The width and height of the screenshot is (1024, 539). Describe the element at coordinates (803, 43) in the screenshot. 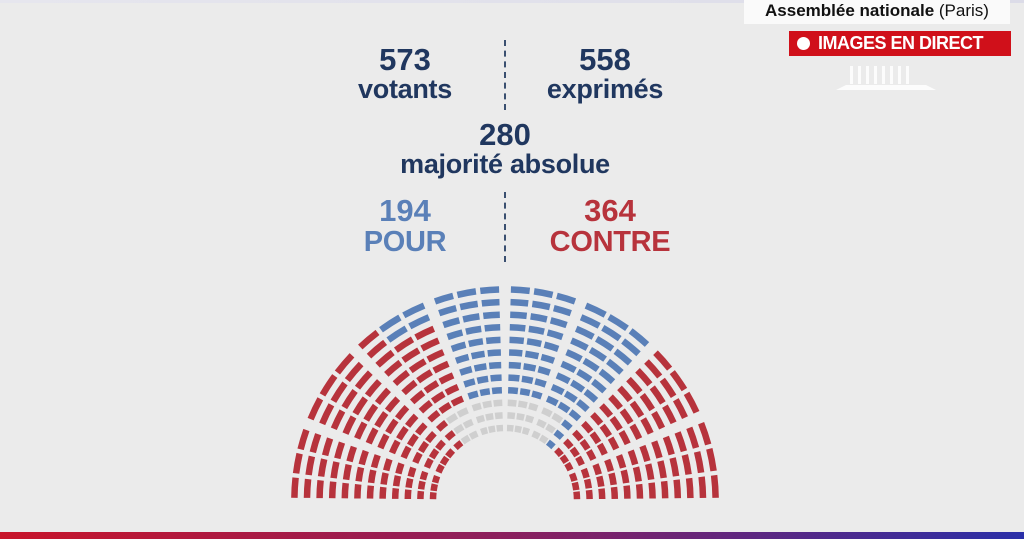

I see `live-dot-icon` at that location.